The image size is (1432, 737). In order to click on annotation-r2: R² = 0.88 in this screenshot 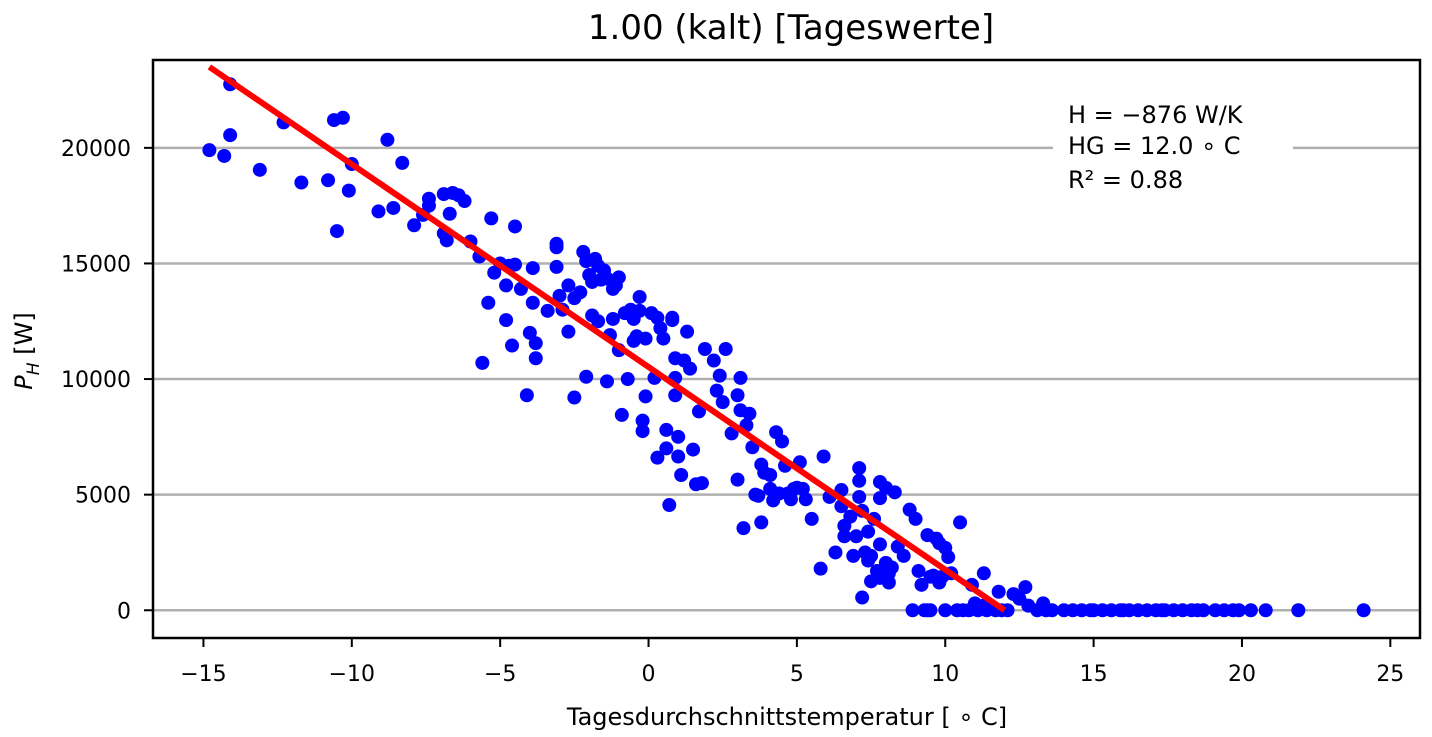, I will do `click(1125, 180)`.